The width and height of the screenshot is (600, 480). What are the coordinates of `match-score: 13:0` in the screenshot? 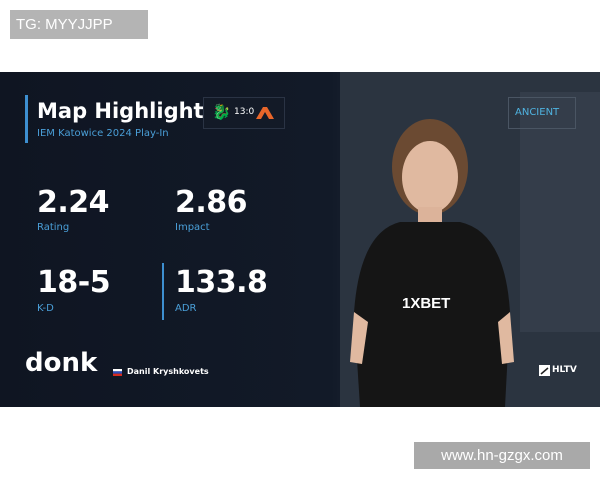 It's located at (244, 112).